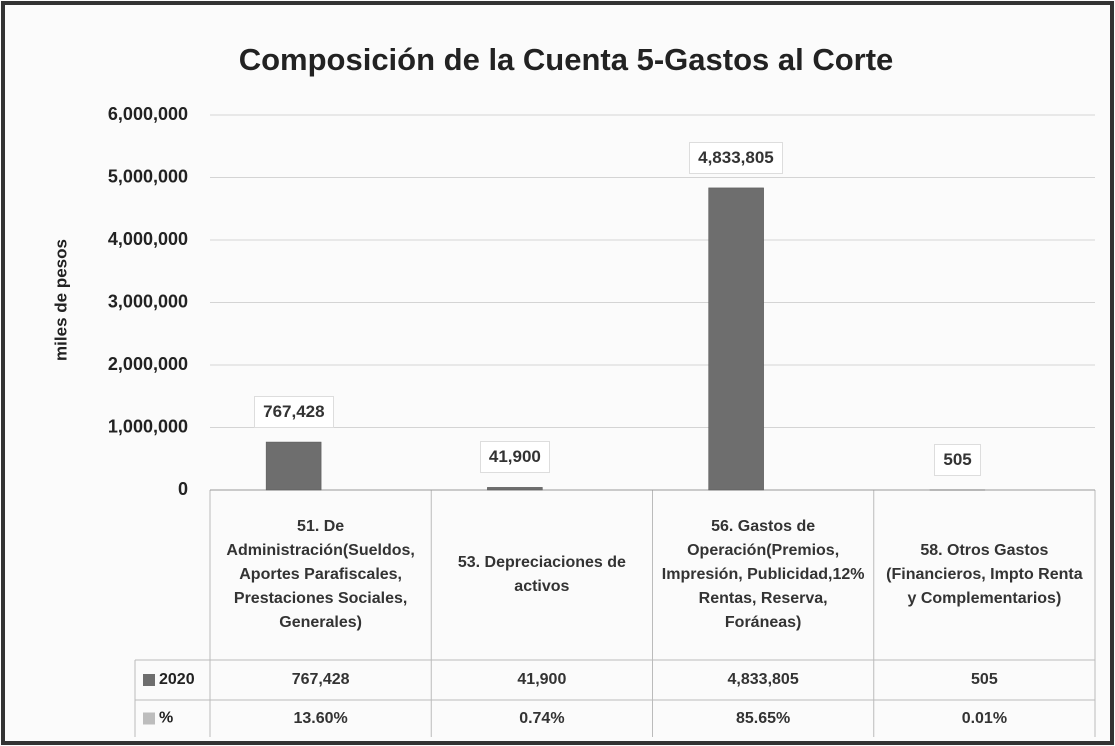 Image resolution: width=1115 pixels, height=746 pixels. I want to click on table-value: 767,428, so click(320, 679).